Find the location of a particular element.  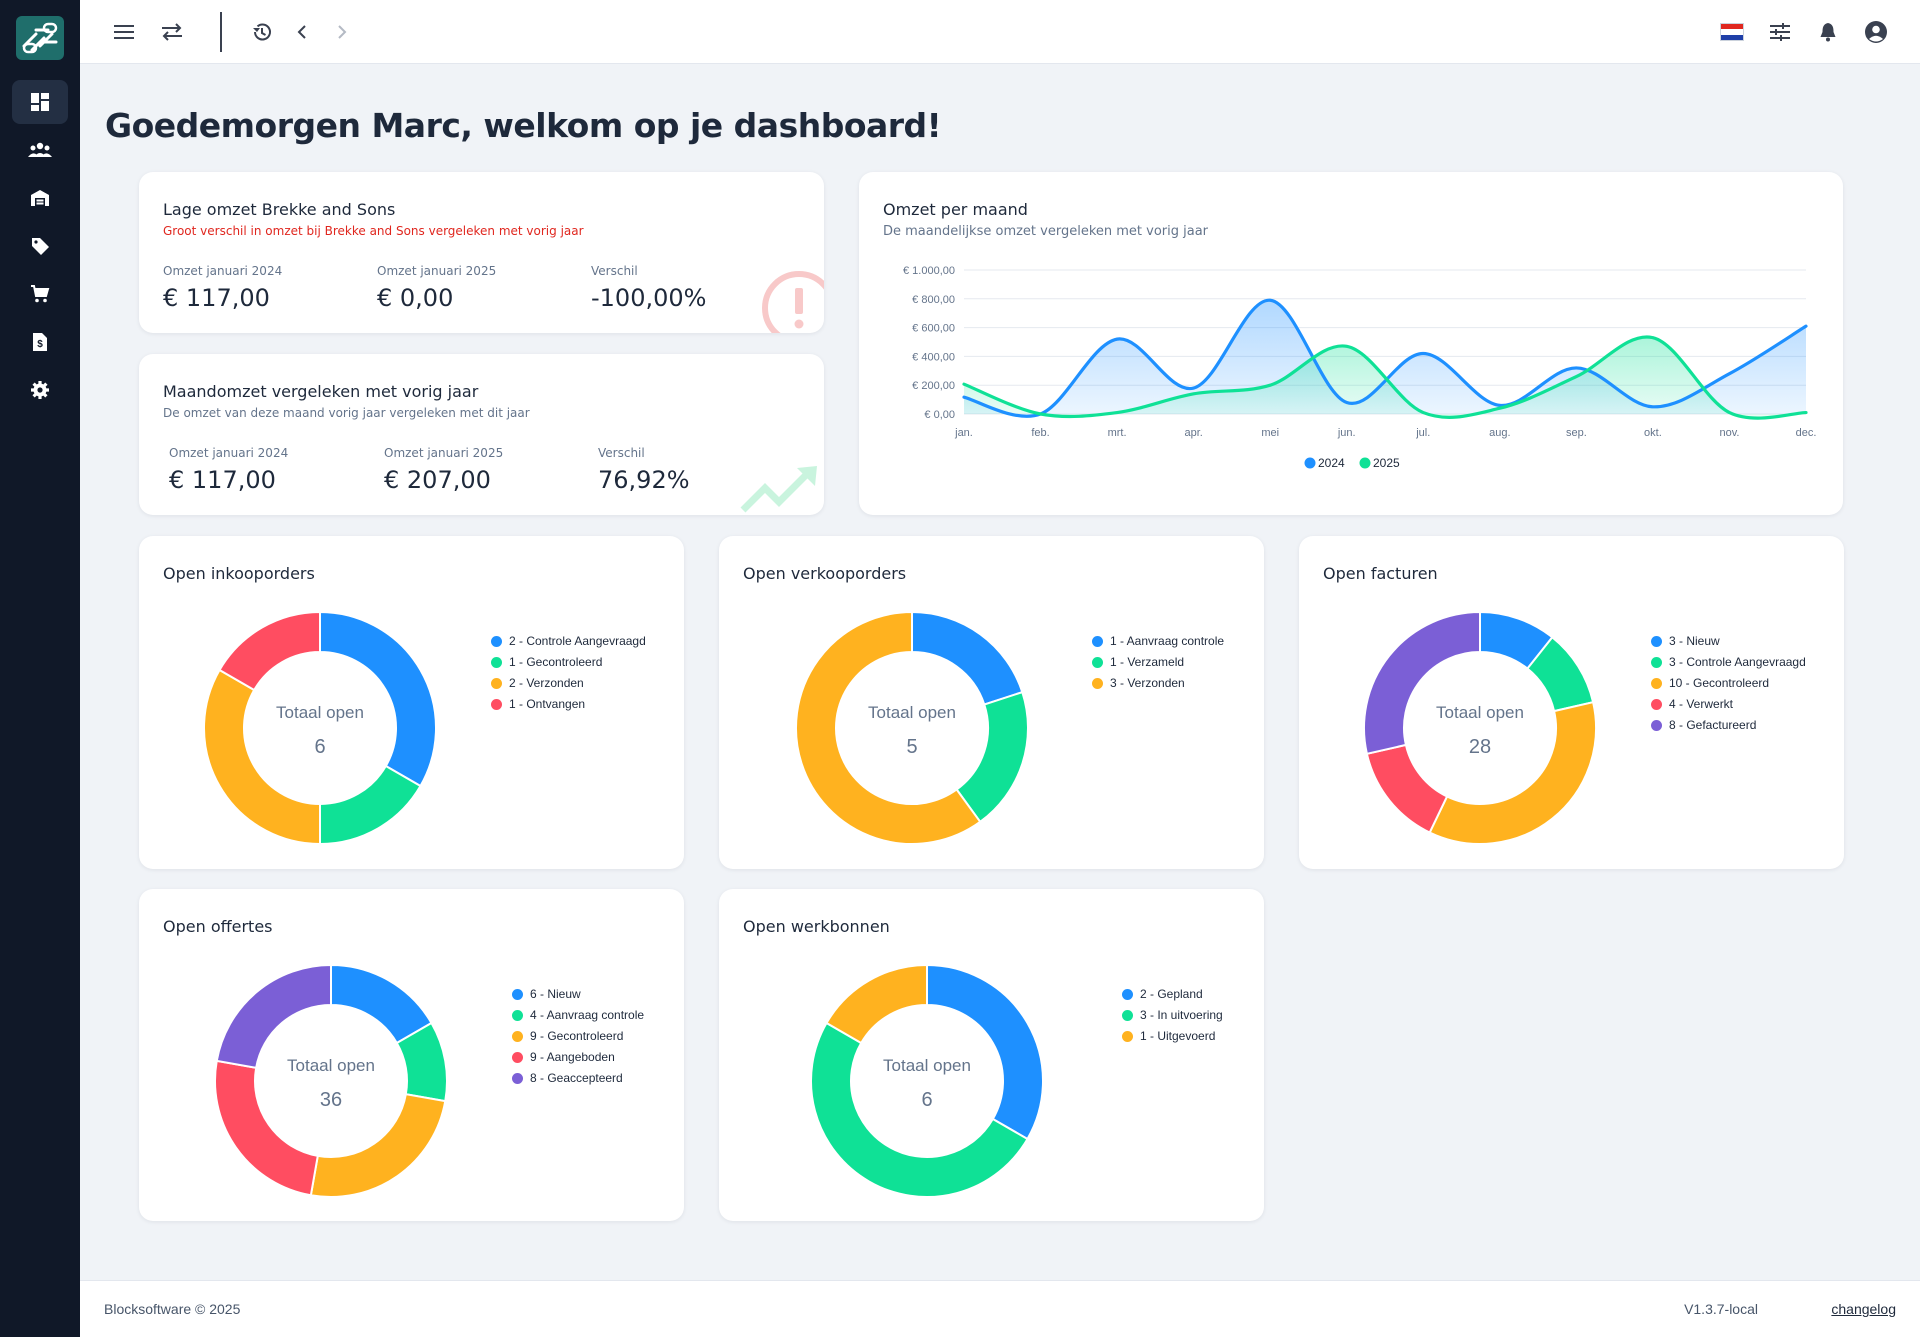

legend-item: 3 - Nieuw is located at coordinates (1685, 641).